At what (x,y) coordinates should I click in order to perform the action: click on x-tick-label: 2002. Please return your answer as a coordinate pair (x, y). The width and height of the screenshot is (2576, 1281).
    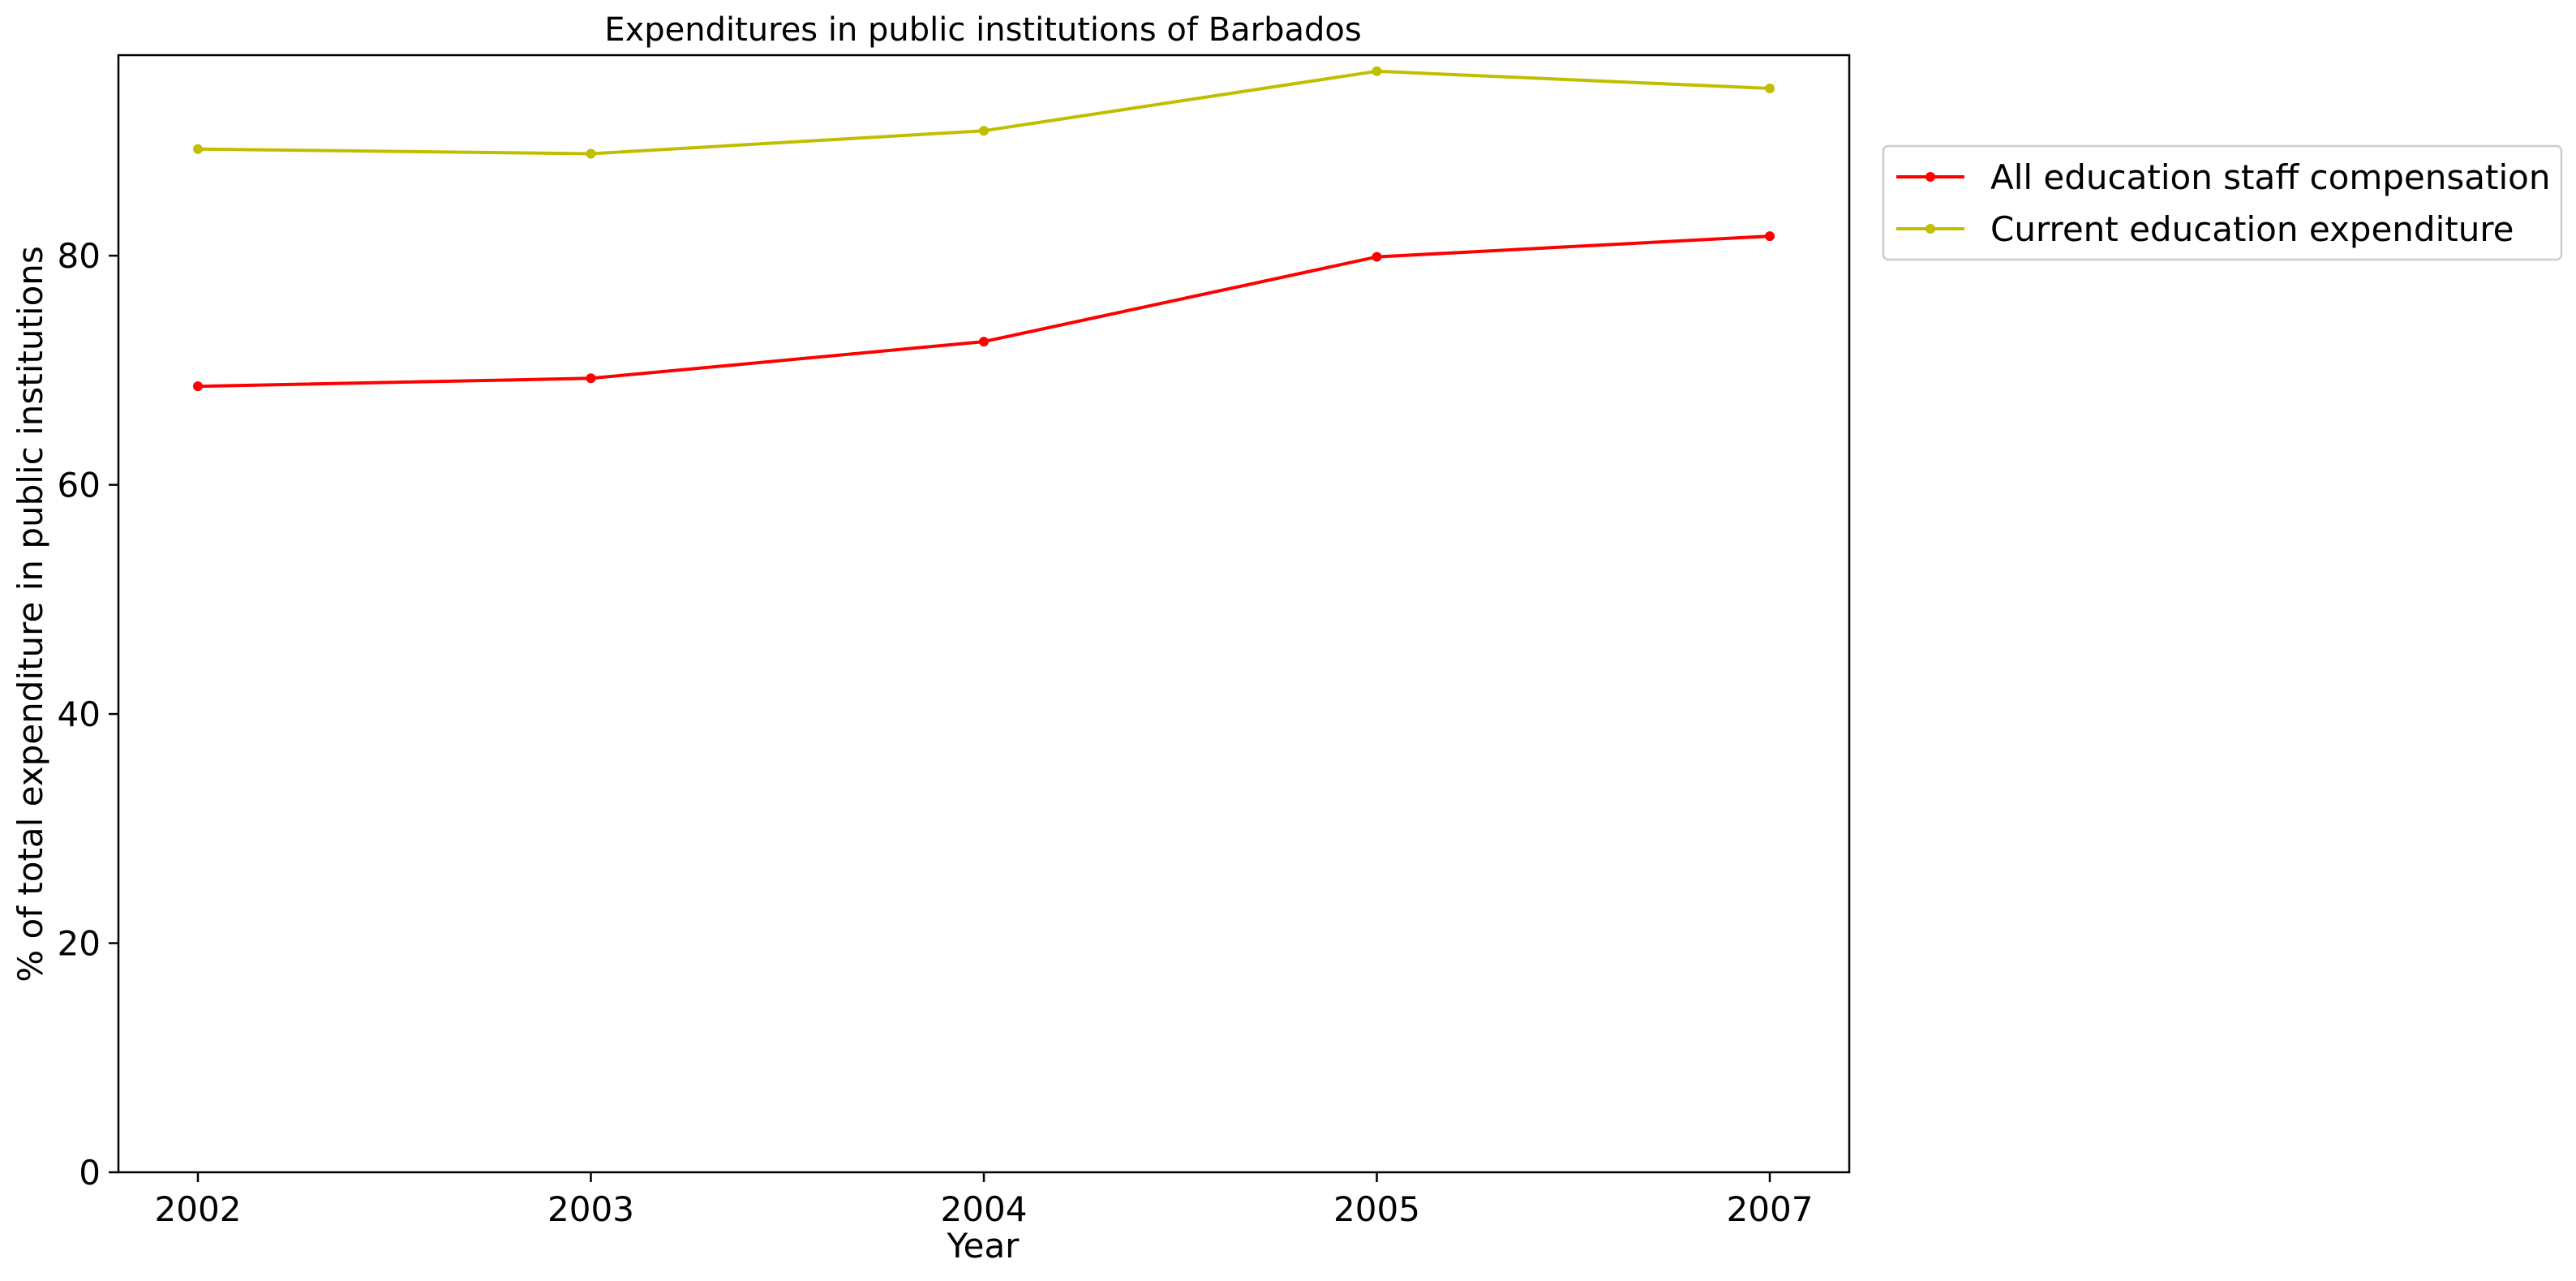
    Looking at the image, I should click on (198, 1209).